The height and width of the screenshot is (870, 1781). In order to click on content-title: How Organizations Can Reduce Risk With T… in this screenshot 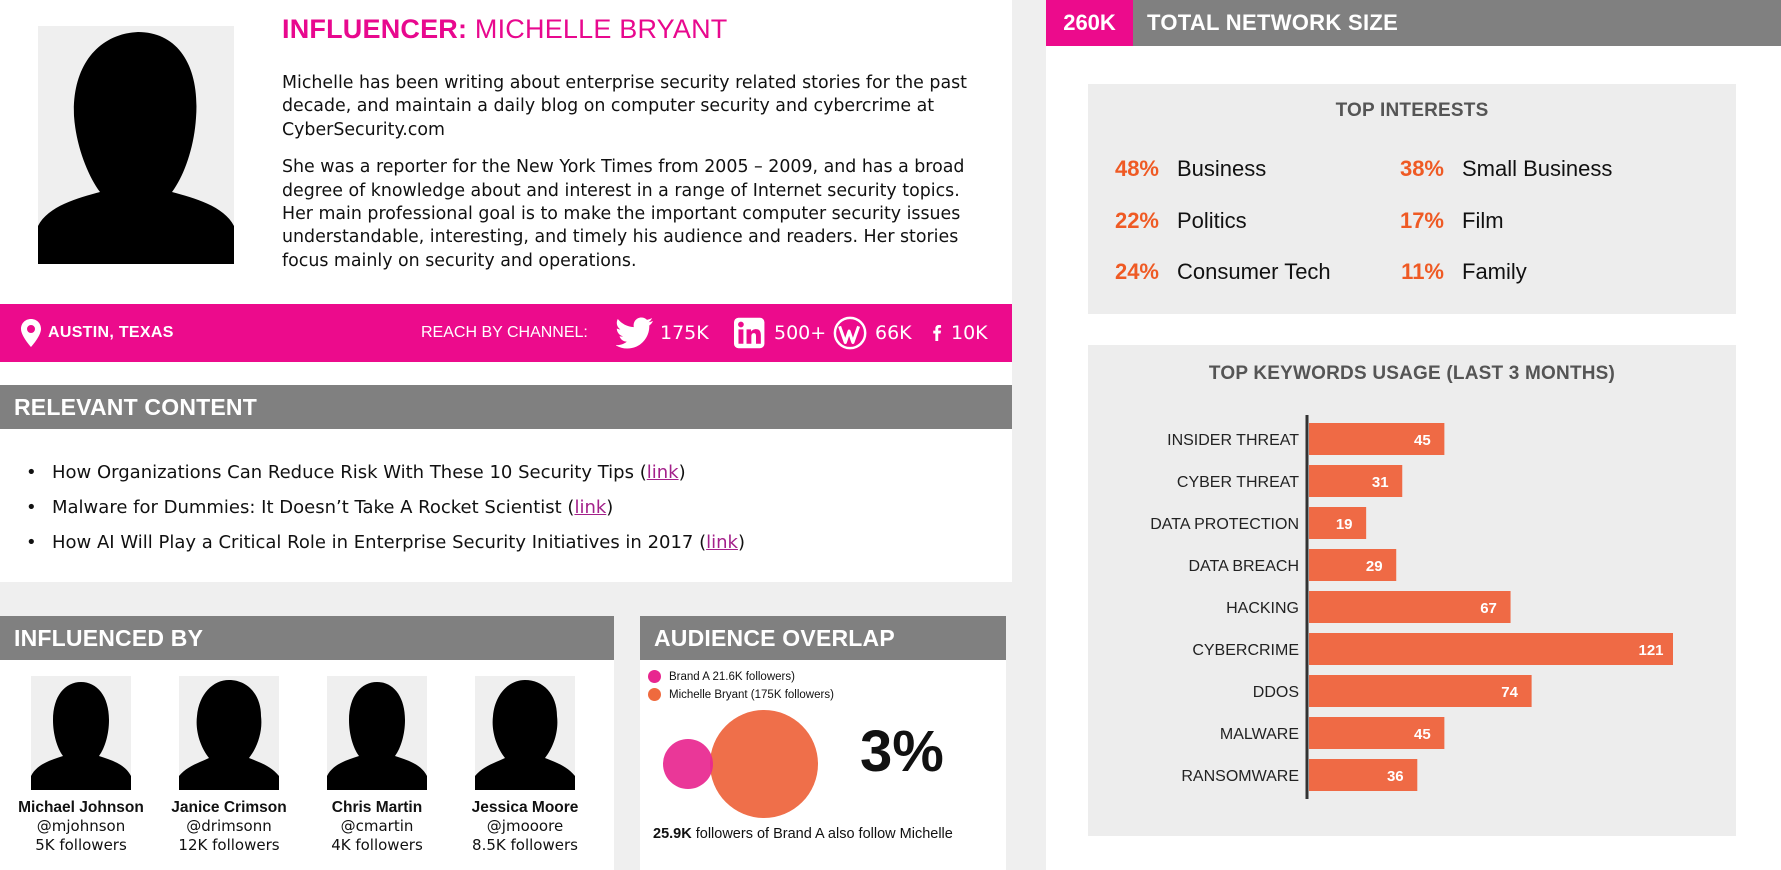, I will do `click(349, 472)`.